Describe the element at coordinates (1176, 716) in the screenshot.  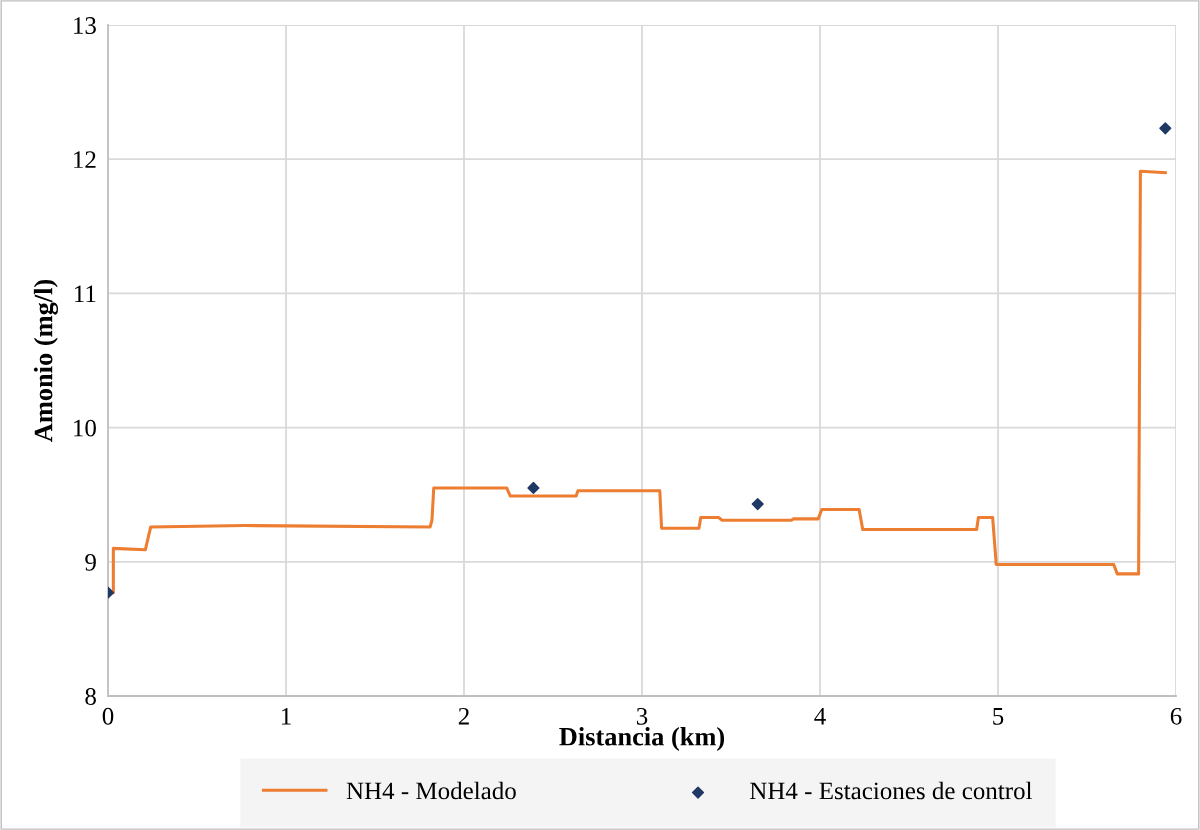
I see `x-tick-label: 6` at that location.